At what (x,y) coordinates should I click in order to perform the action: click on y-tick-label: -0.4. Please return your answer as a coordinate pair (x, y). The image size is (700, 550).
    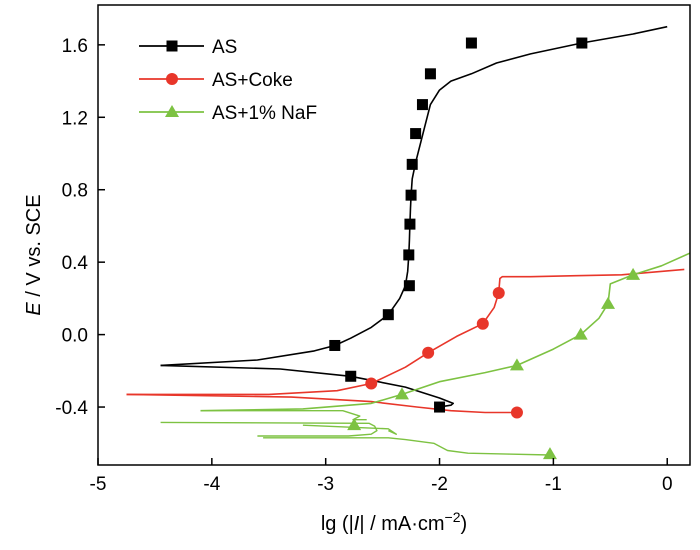
    Looking at the image, I should click on (71, 408).